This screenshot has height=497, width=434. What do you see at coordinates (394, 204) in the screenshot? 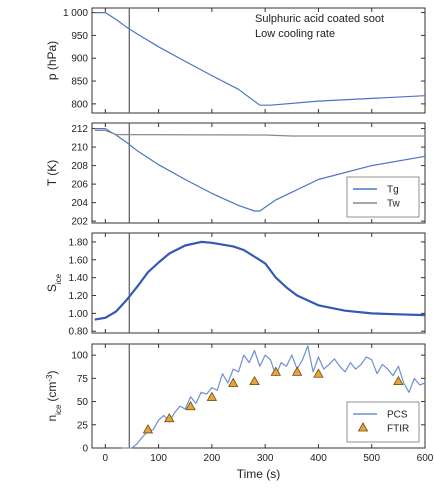
I see `legend-label: Tw` at bounding box center [394, 204].